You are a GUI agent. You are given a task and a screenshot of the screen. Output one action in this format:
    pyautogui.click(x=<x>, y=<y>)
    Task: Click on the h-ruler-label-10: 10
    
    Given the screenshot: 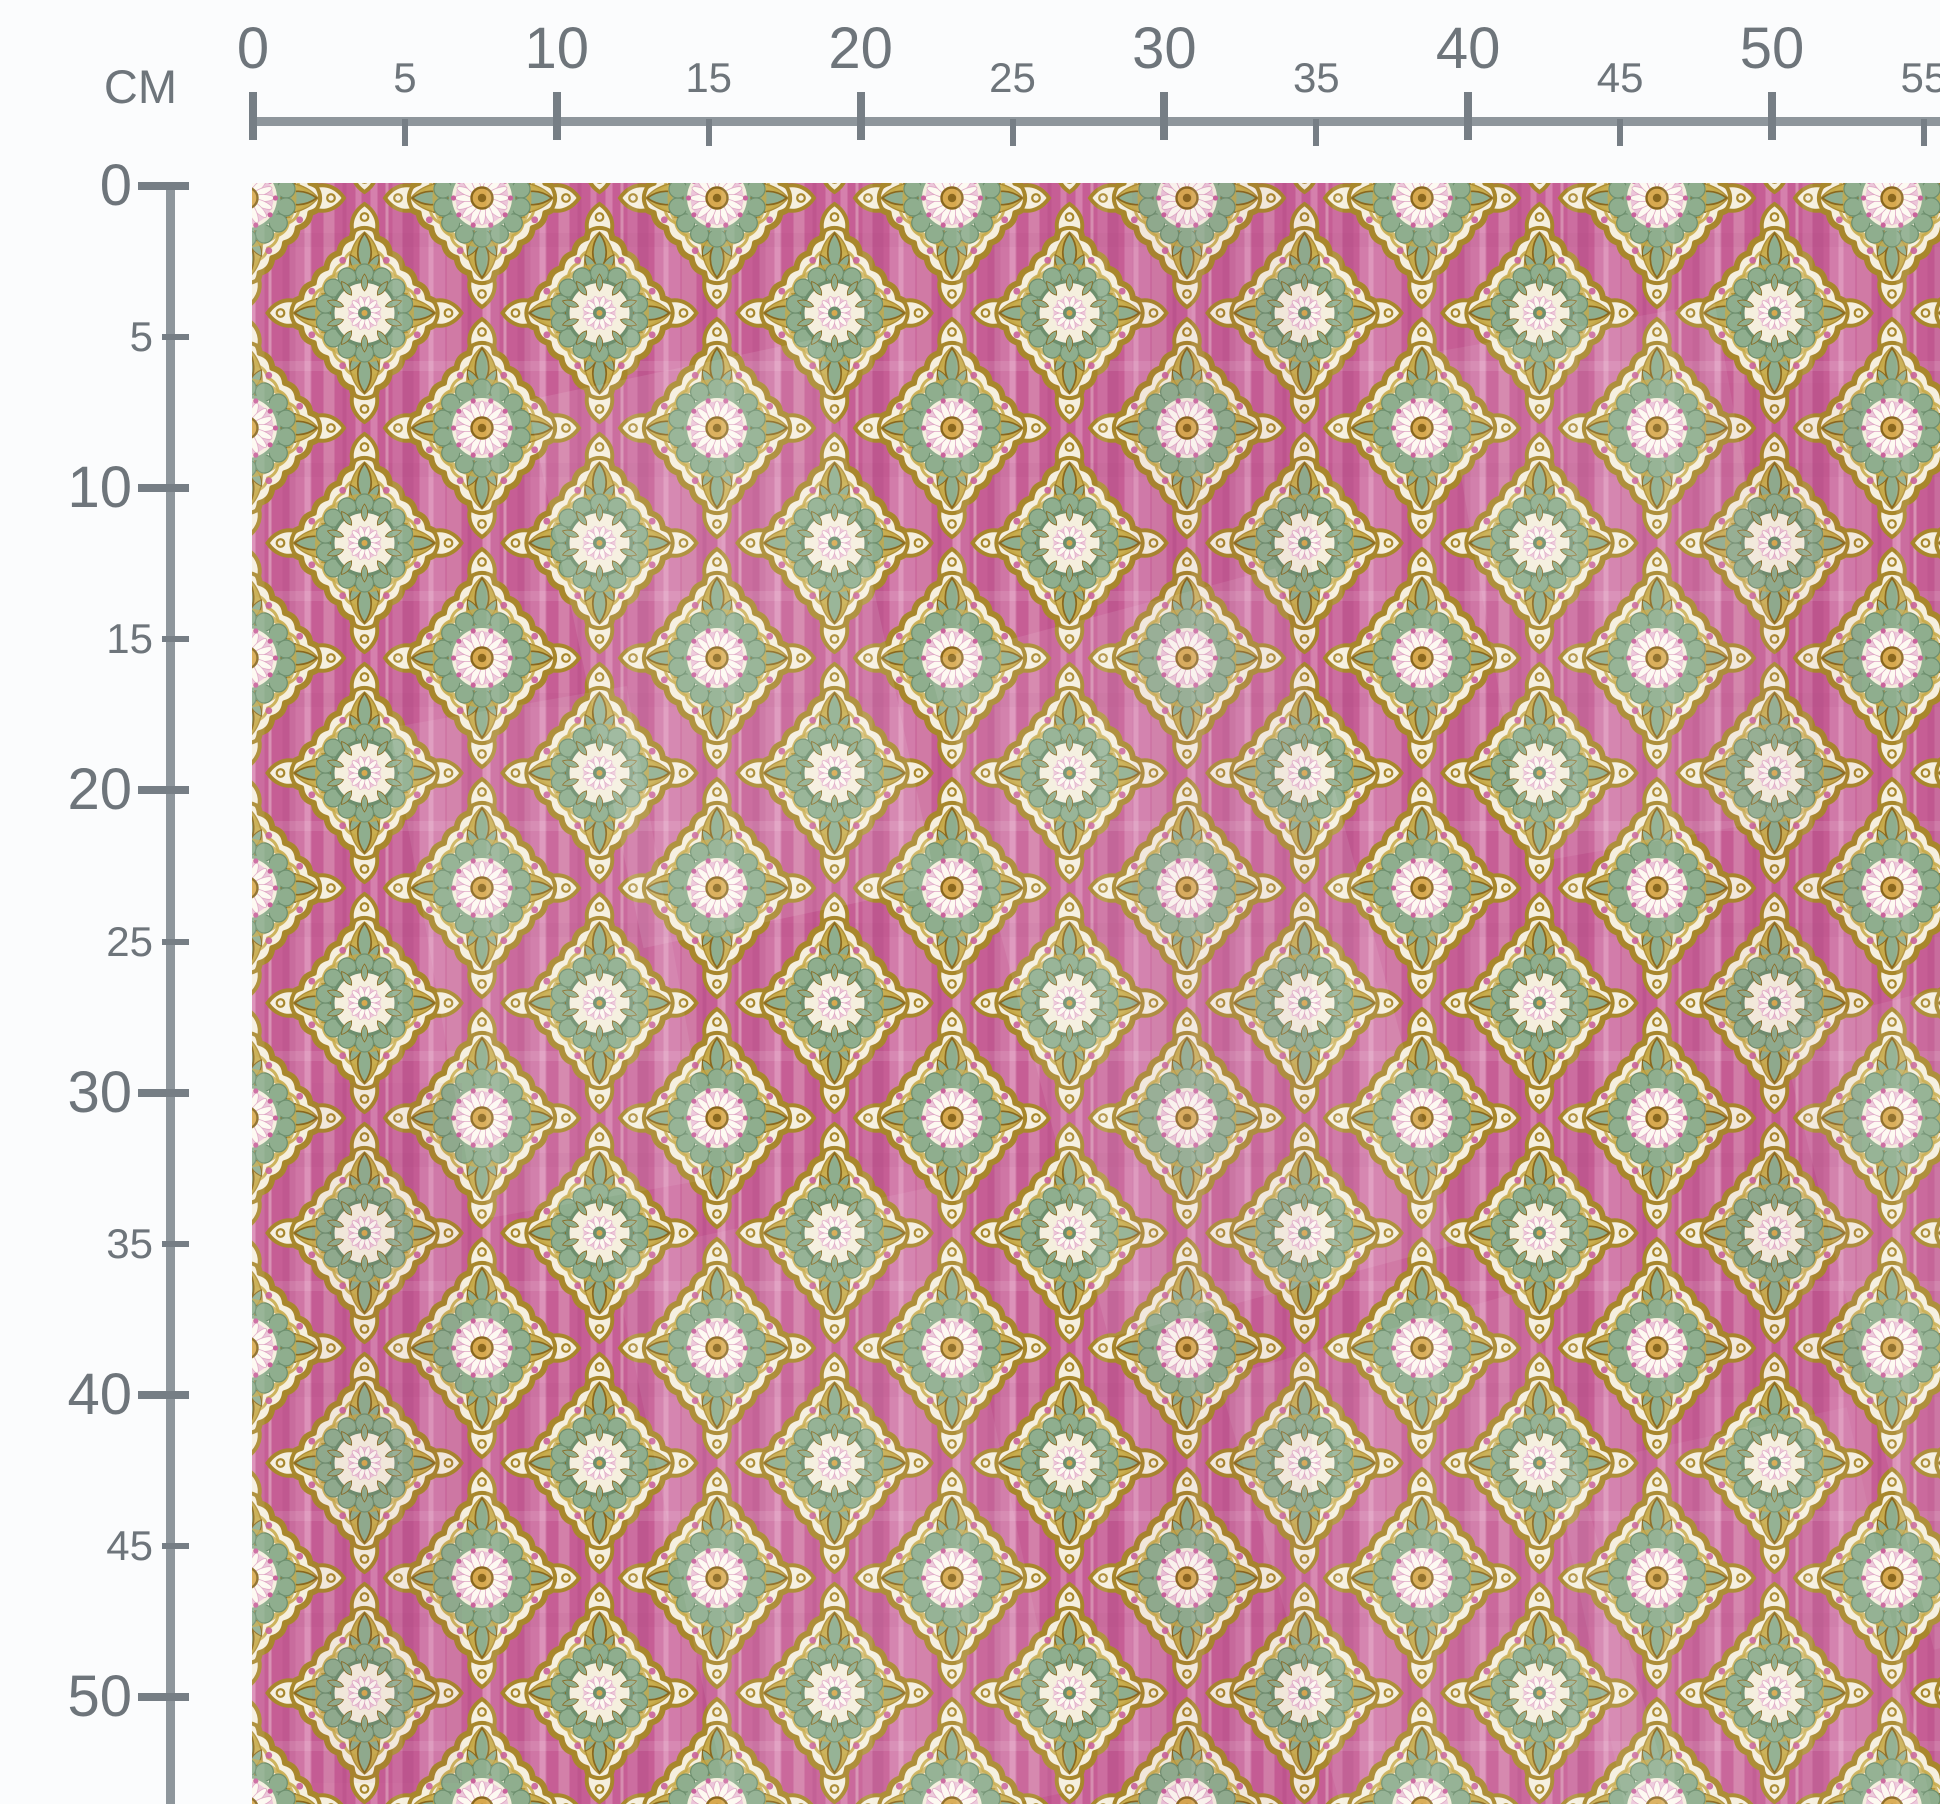 What is the action you would take?
    pyautogui.click(x=557, y=48)
    